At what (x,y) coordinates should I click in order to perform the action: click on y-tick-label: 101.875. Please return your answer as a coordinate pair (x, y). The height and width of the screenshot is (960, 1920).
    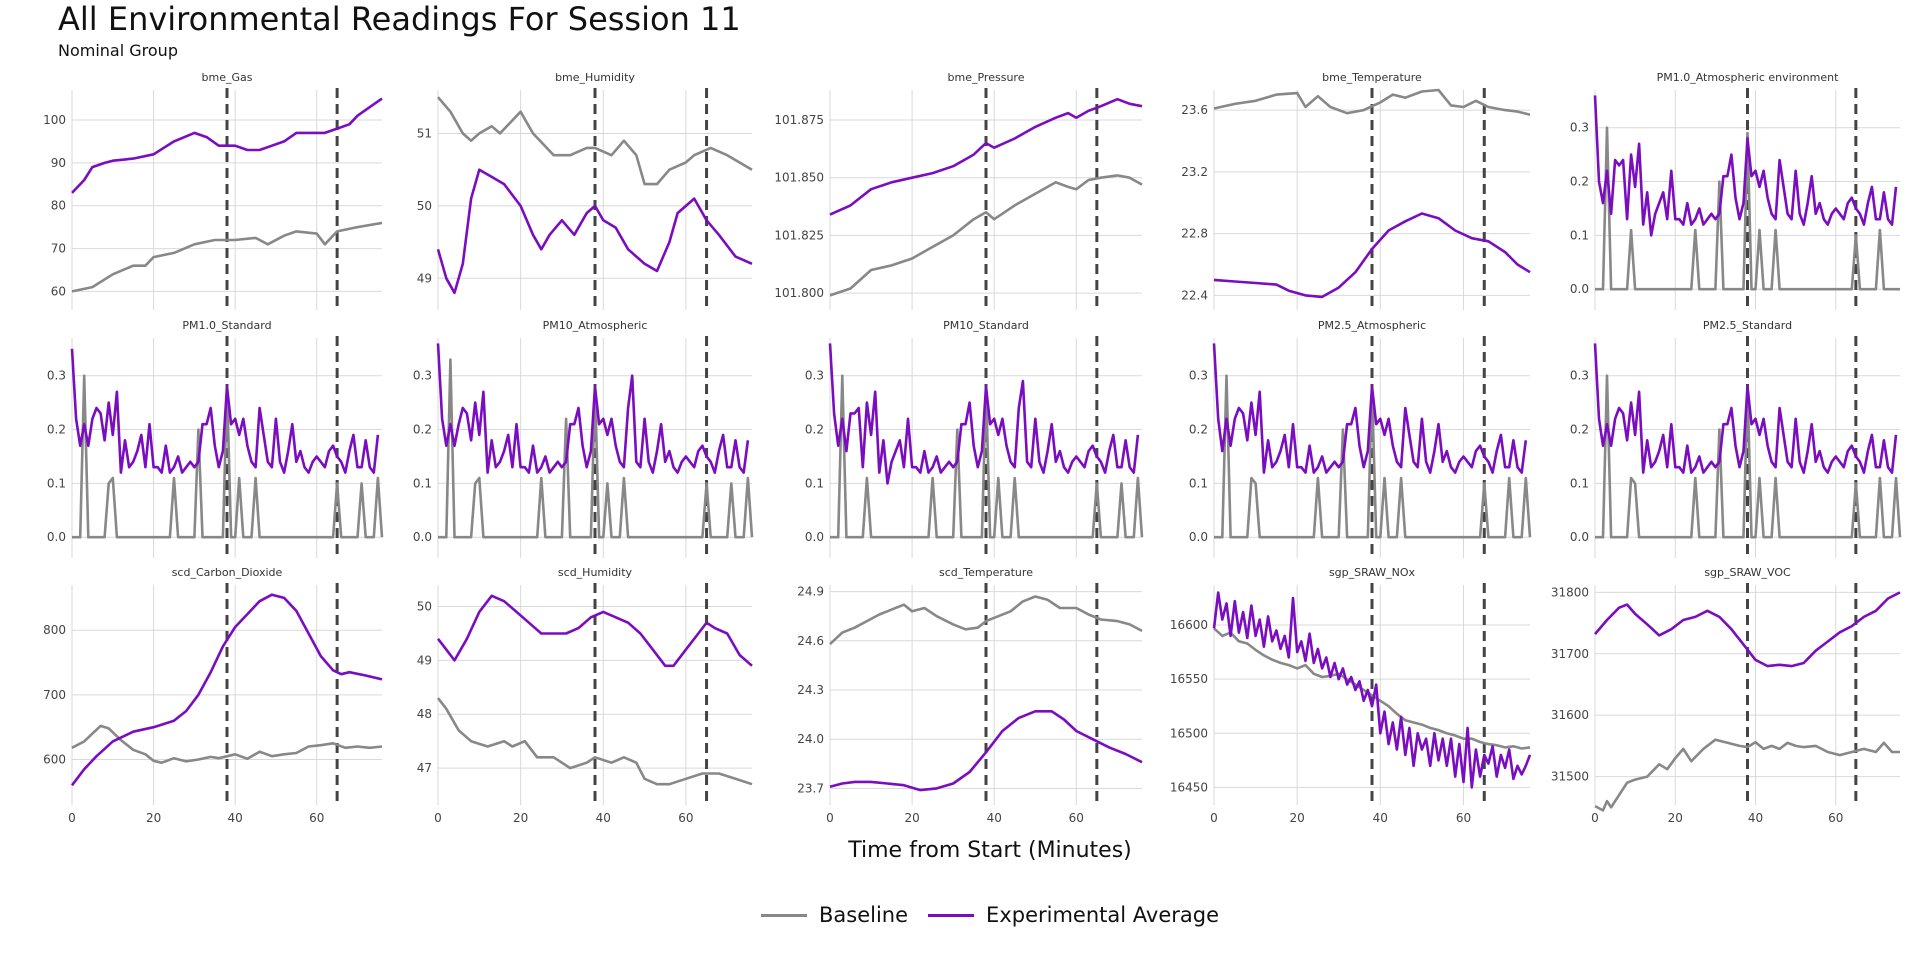
    Looking at the image, I should click on (799, 120).